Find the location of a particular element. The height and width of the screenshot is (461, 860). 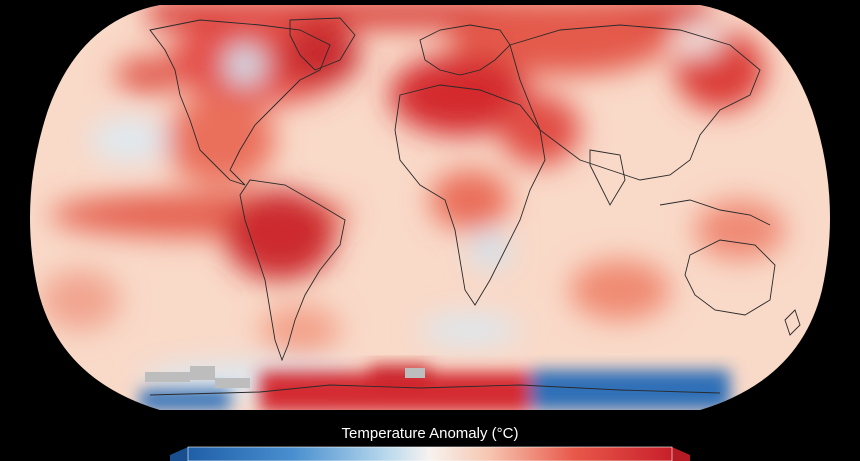

colorbar-gradient is located at coordinates (430, 454).